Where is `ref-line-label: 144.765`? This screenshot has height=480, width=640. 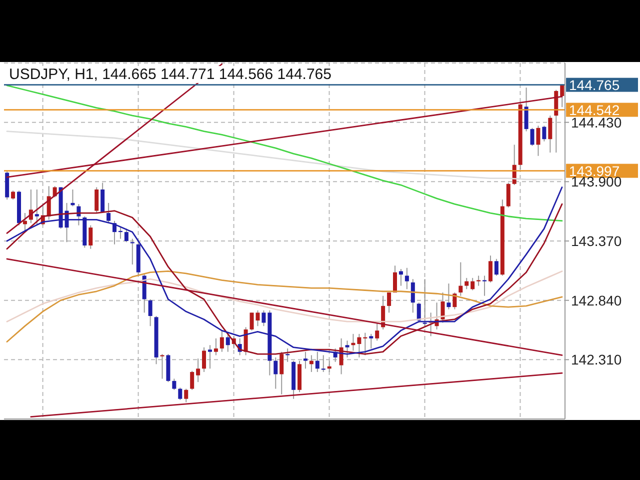
ref-line-label: 144.765 is located at coordinates (594, 84).